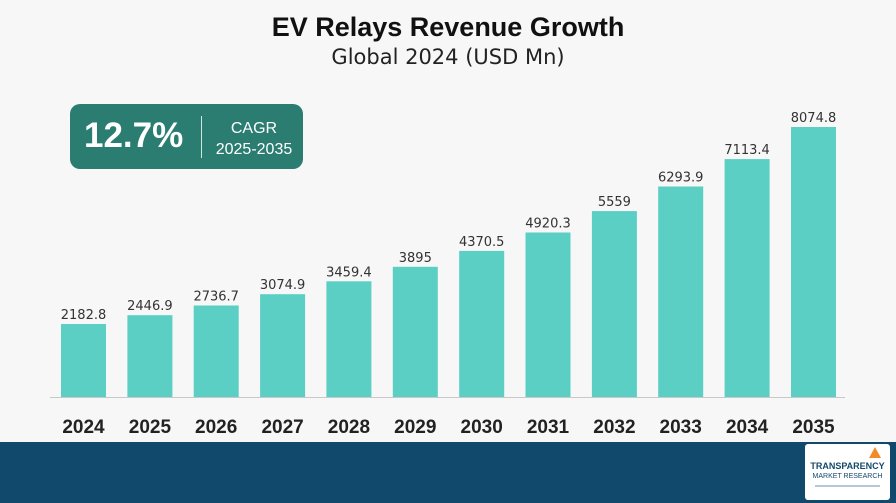  What do you see at coordinates (614, 427) in the screenshot?
I see `x-tick-label-2032: 2032` at bounding box center [614, 427].